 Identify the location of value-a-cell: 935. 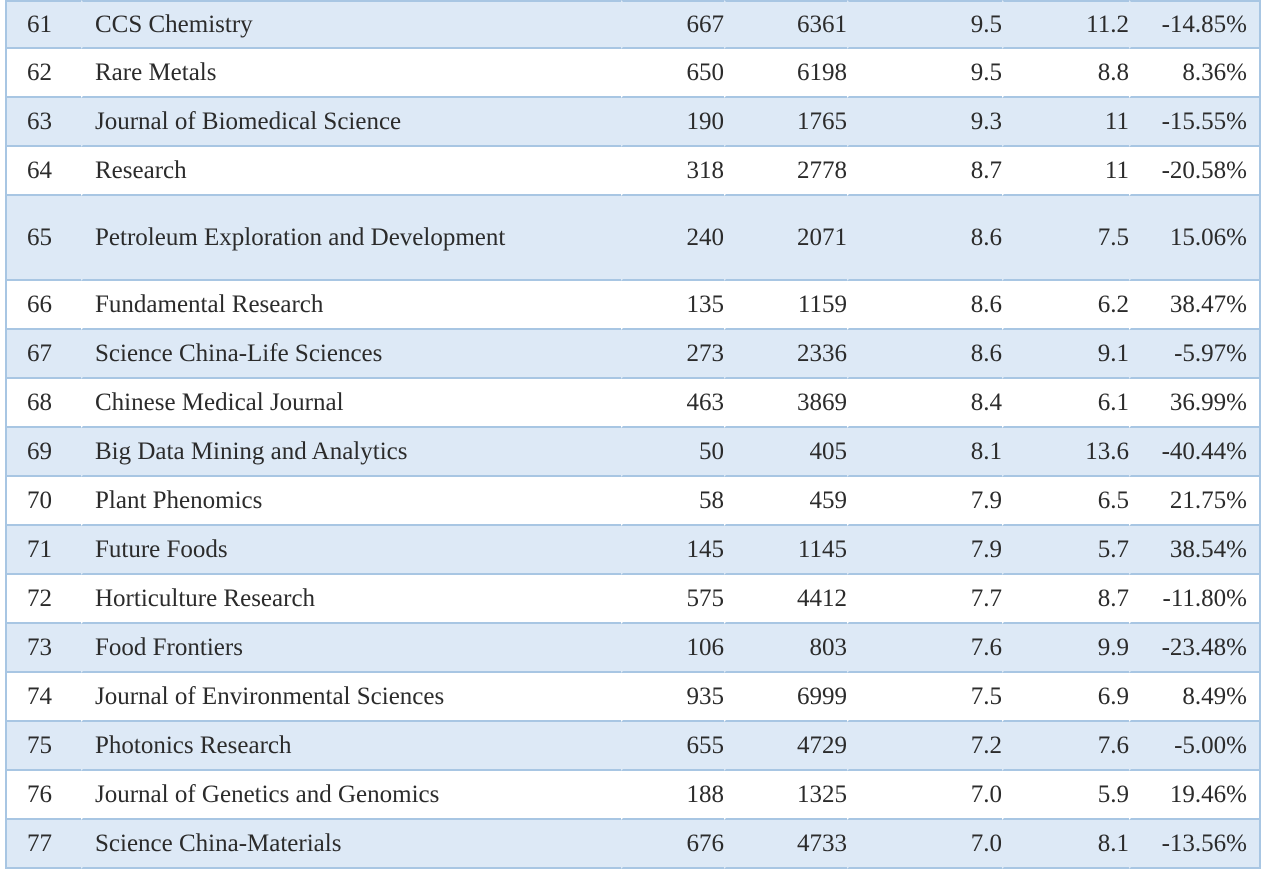
(672, 697).